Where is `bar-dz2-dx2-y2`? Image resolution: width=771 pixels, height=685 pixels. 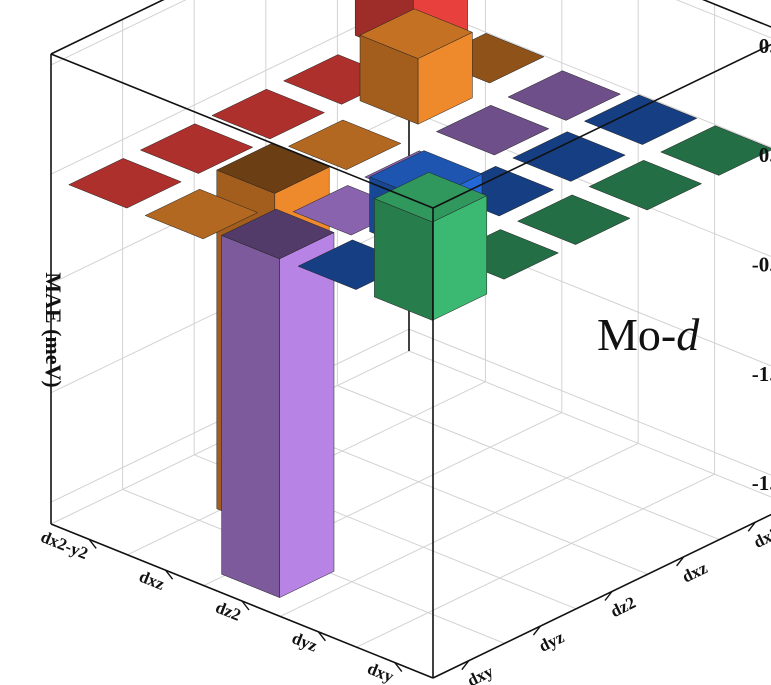 bar-dz2-dx2-y2 is located at coordinates (564, 95).